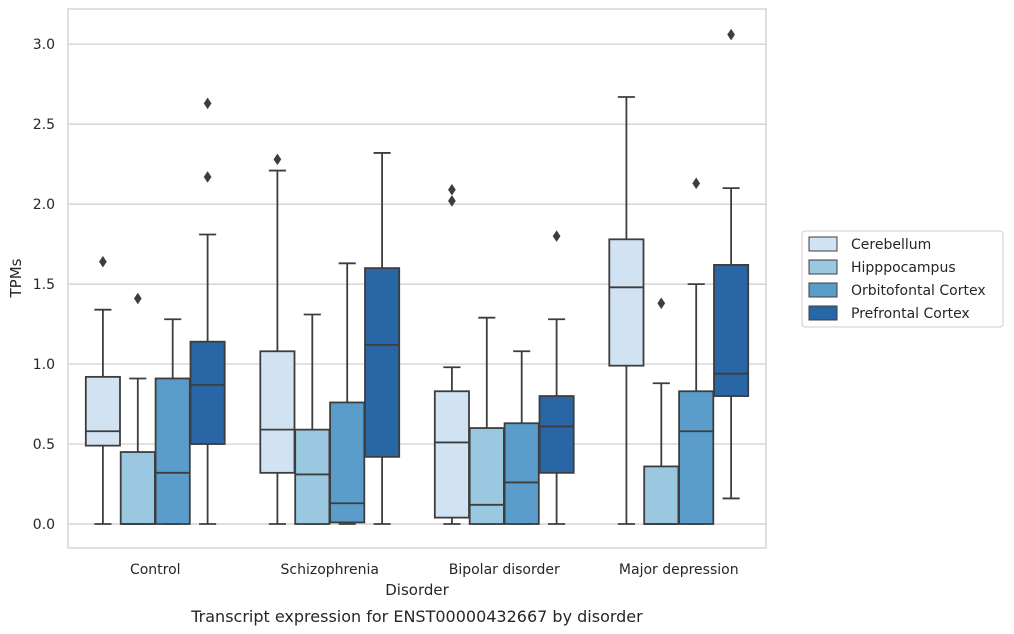 This screenshot has width=1014, height=634. I want to click on legend-item-2: Orbitofontal Cortex, so click(897, 290).